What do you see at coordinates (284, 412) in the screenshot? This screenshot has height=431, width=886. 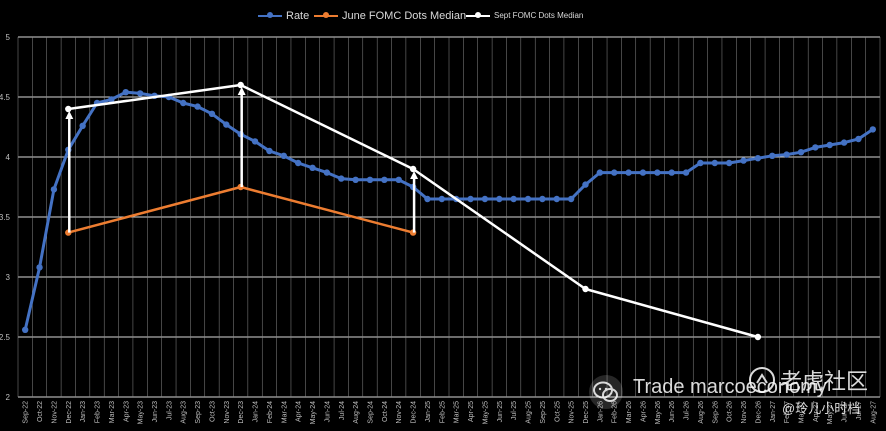 I see `x-tick-label: Mar-24` at bounding box center [284, 412].